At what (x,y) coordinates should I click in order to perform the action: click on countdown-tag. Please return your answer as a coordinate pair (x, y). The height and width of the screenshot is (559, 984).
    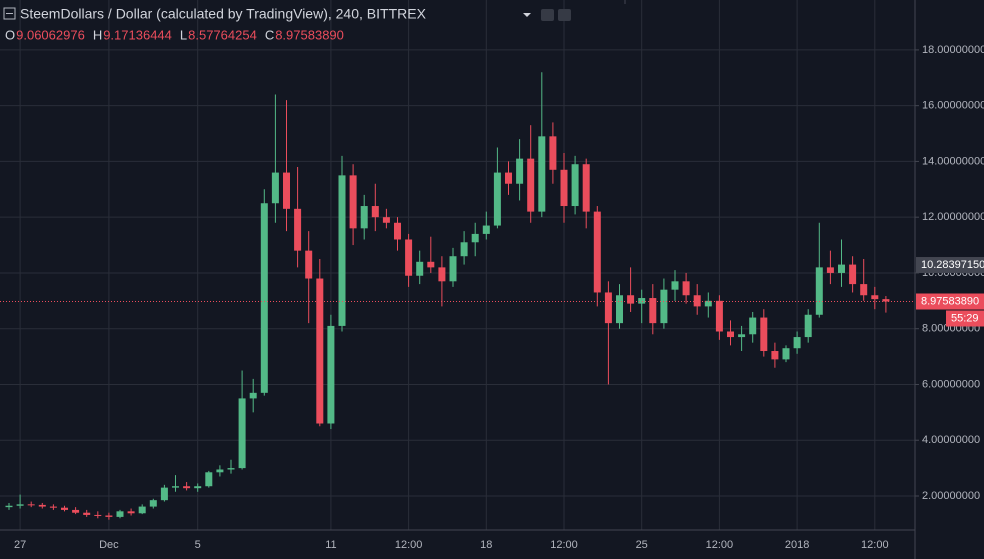
    Looking at the image, I should click on (965, 318).